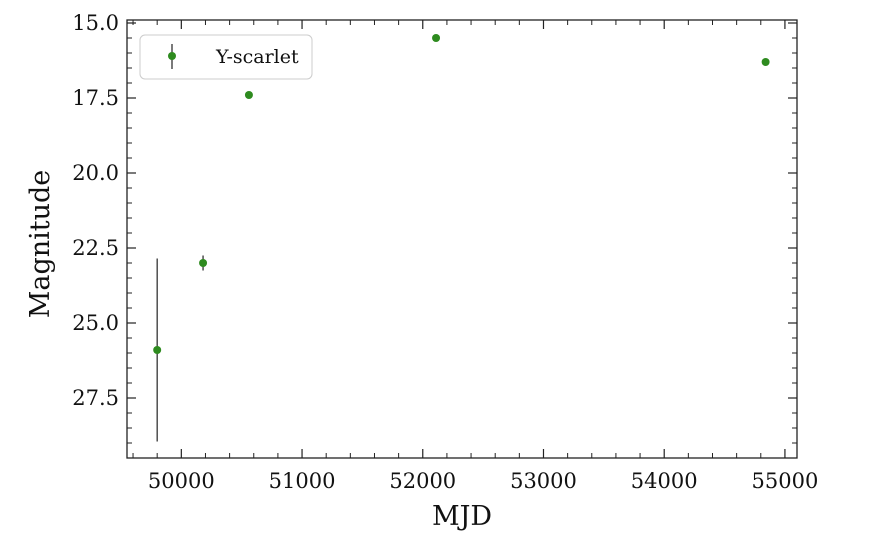 This screenshot has width=872, height=540. What do you see at coordinates (785, 481) in the screenshot?
I see `x-tick-label: 55000` at bounding box center [785, 481].